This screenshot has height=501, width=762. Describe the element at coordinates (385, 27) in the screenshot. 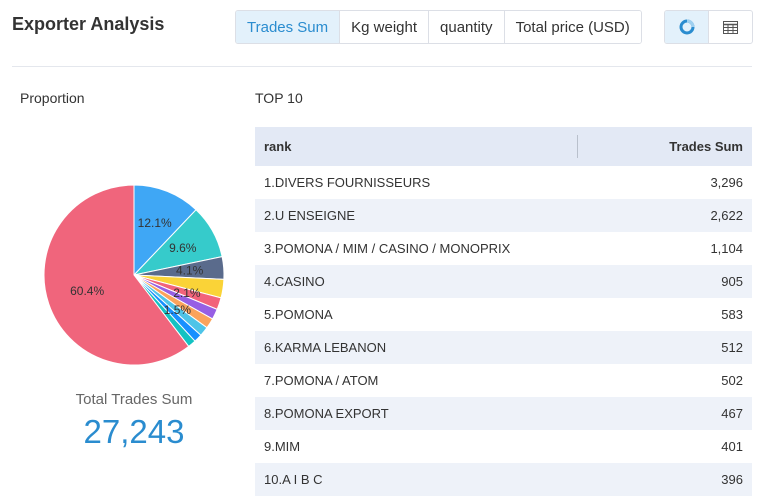

I see `tab-kg-weight: Kg weight` at that location.